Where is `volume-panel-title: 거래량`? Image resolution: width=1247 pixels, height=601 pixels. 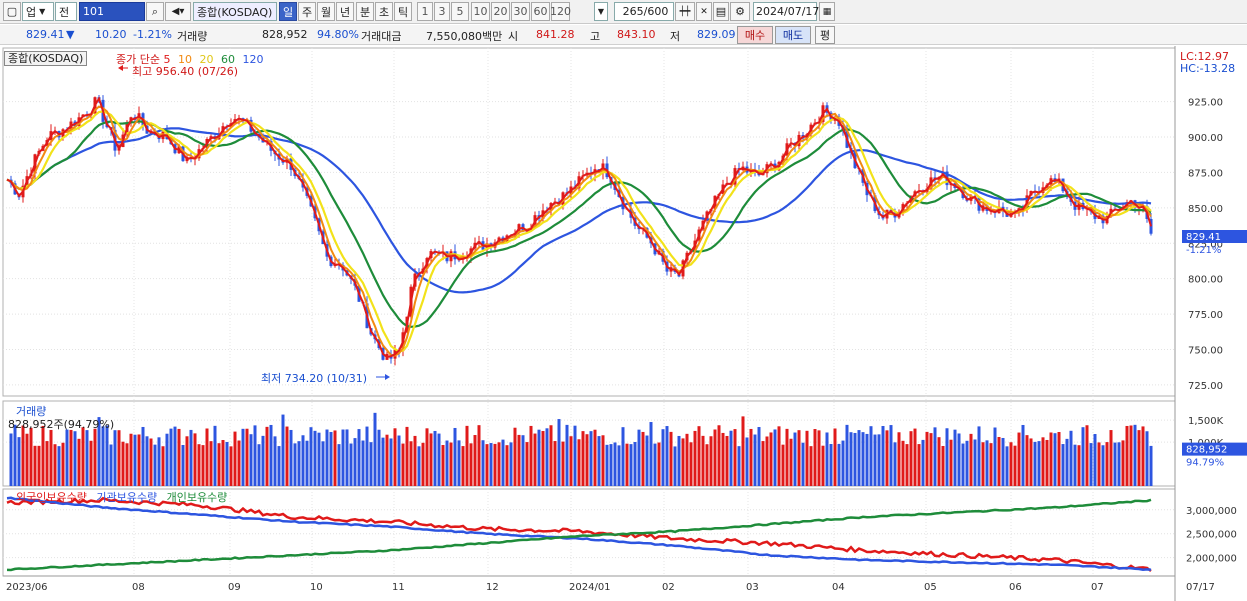
volume-panel-title: 거래량 is located at coordinates (31, 411).